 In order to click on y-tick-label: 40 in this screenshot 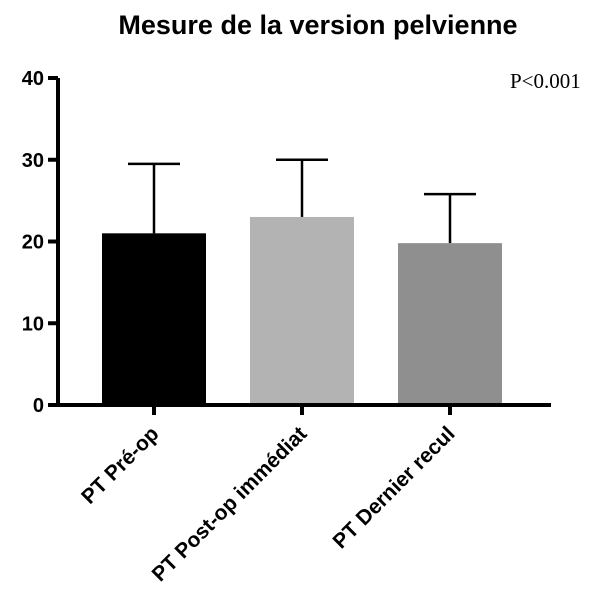, I will do `click(33, 79)`.